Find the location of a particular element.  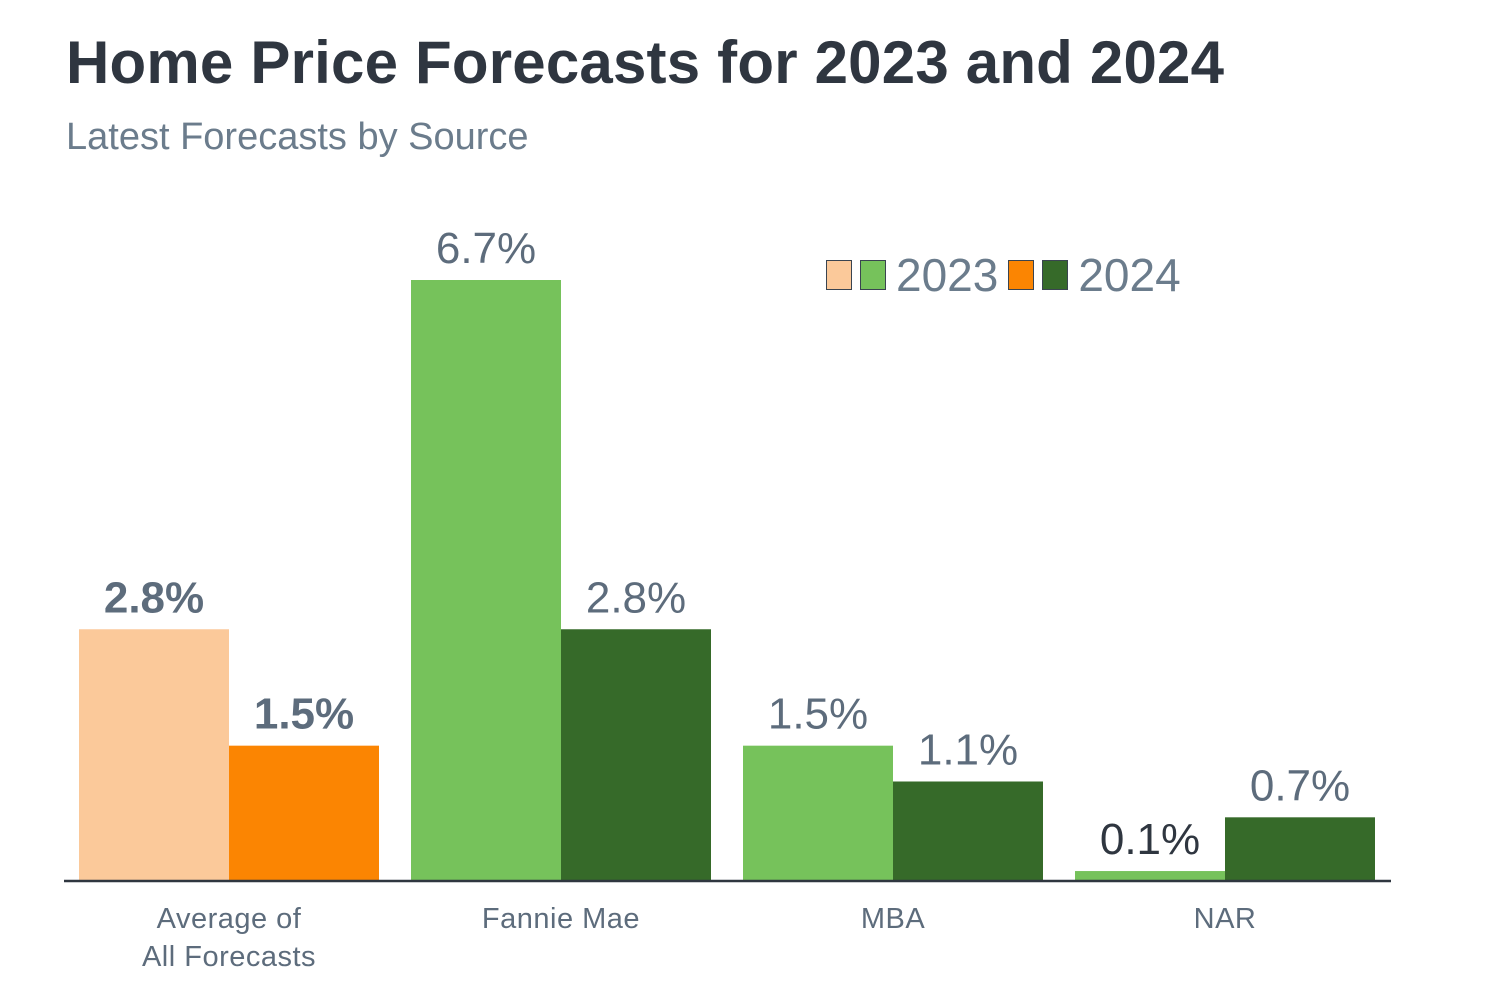

category-label-1: Fannie Mae is located at coordinates (561, 919).